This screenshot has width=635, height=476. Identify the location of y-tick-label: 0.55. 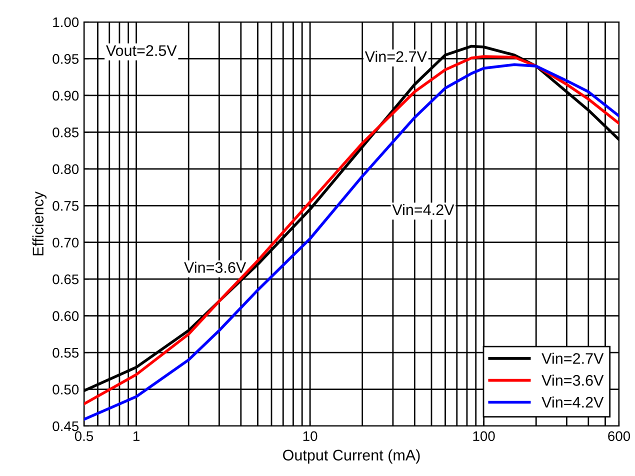
(65, 353).